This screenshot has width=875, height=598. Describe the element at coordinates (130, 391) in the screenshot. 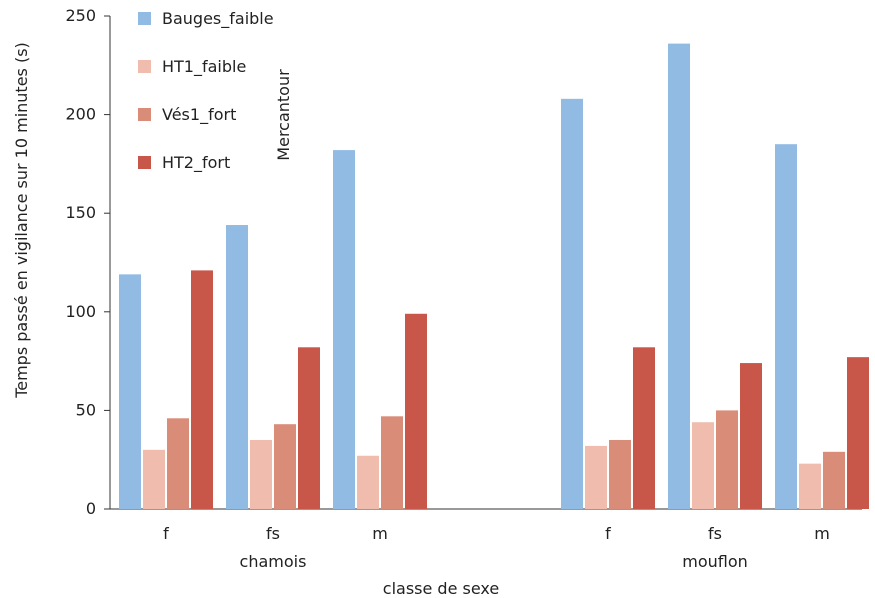

I see `bar-chamois-f-Bauges_faible` at that location.